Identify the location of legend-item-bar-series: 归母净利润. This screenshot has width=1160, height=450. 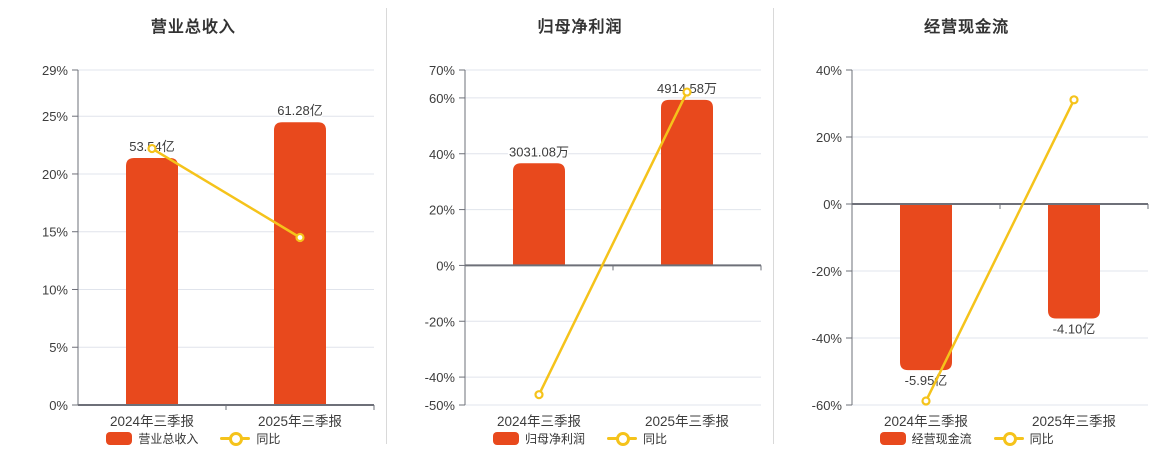
(538, 438).